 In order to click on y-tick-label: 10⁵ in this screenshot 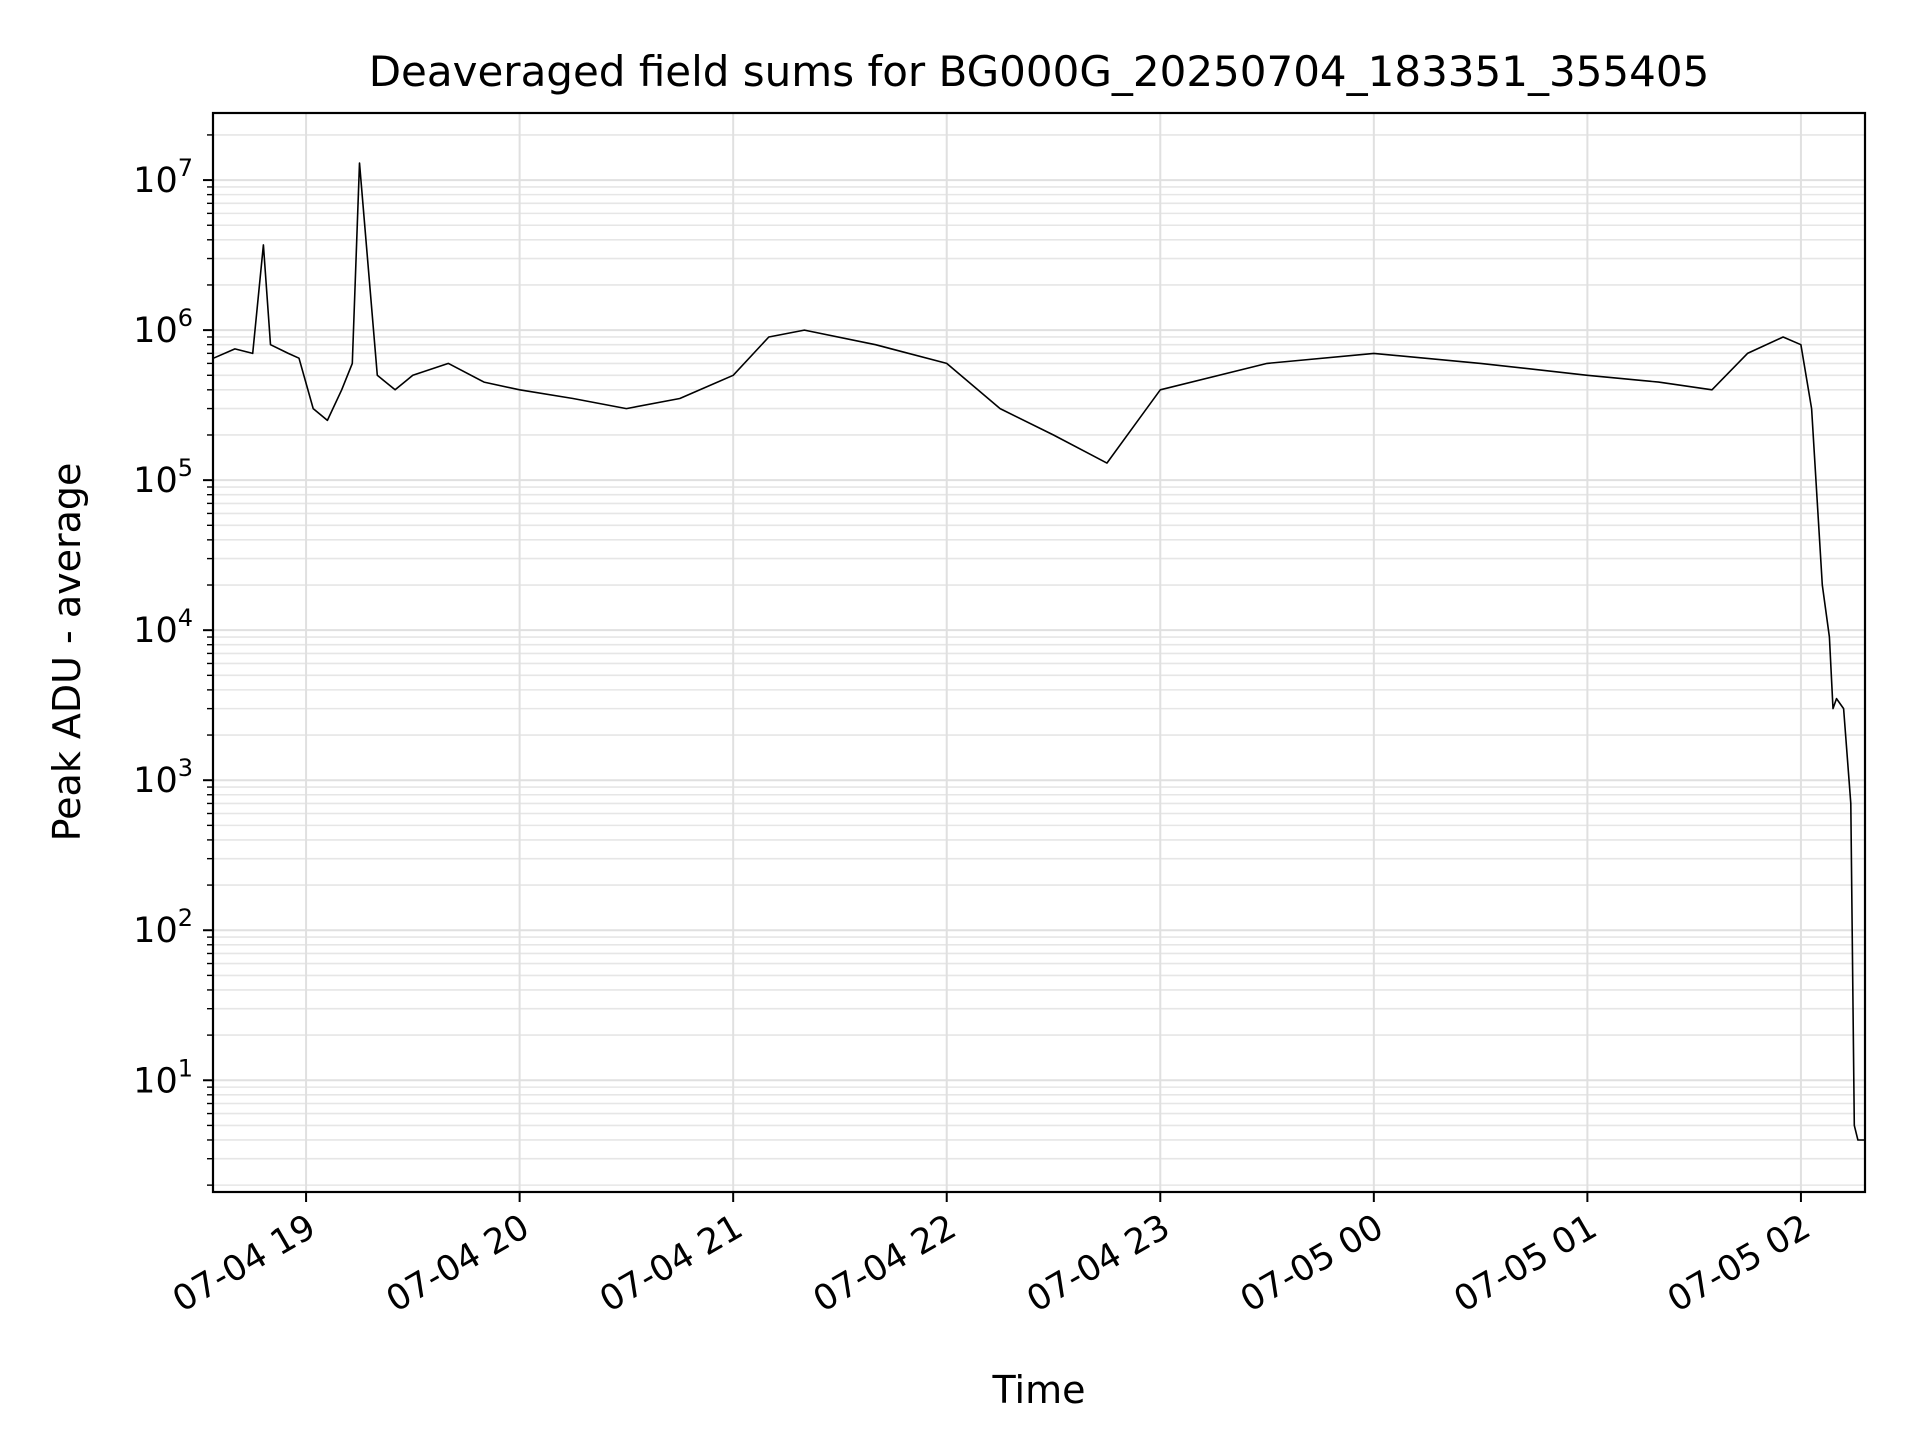, I will do `click(163, 477)`.